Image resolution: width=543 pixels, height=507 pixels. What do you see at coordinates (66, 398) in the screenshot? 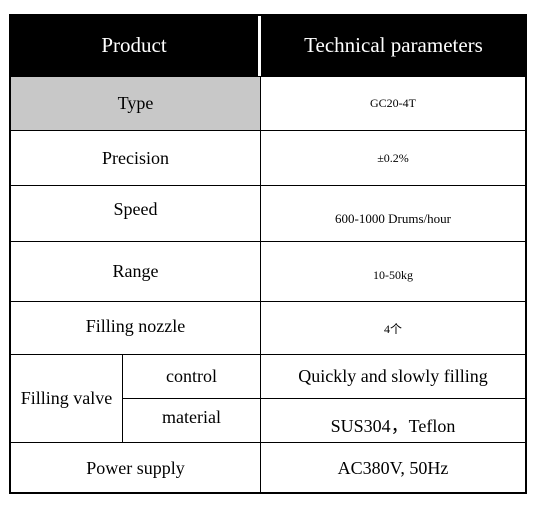
I see `group-label-cell: Filling valve` at bounding box center [66, 398].